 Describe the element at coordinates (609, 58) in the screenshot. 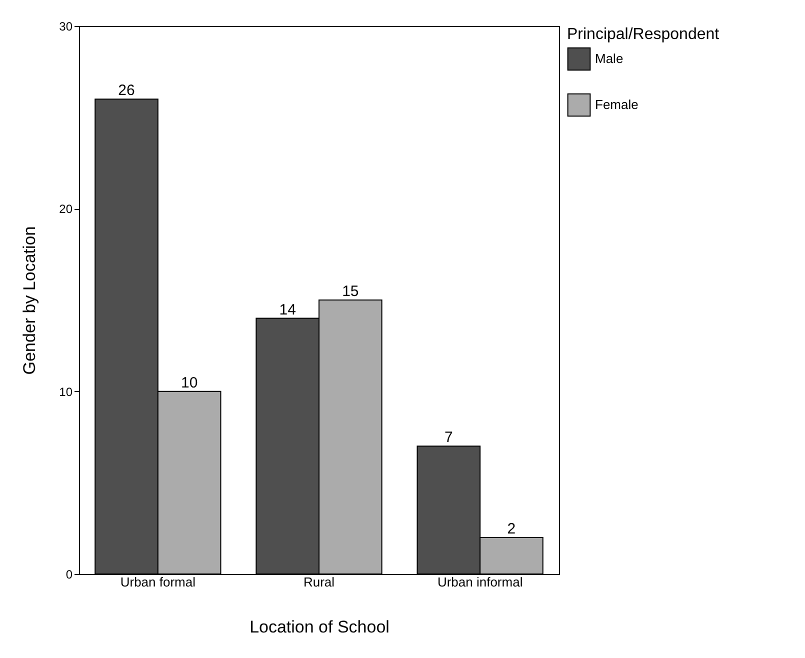

I see `legend-label: Male` at that location.